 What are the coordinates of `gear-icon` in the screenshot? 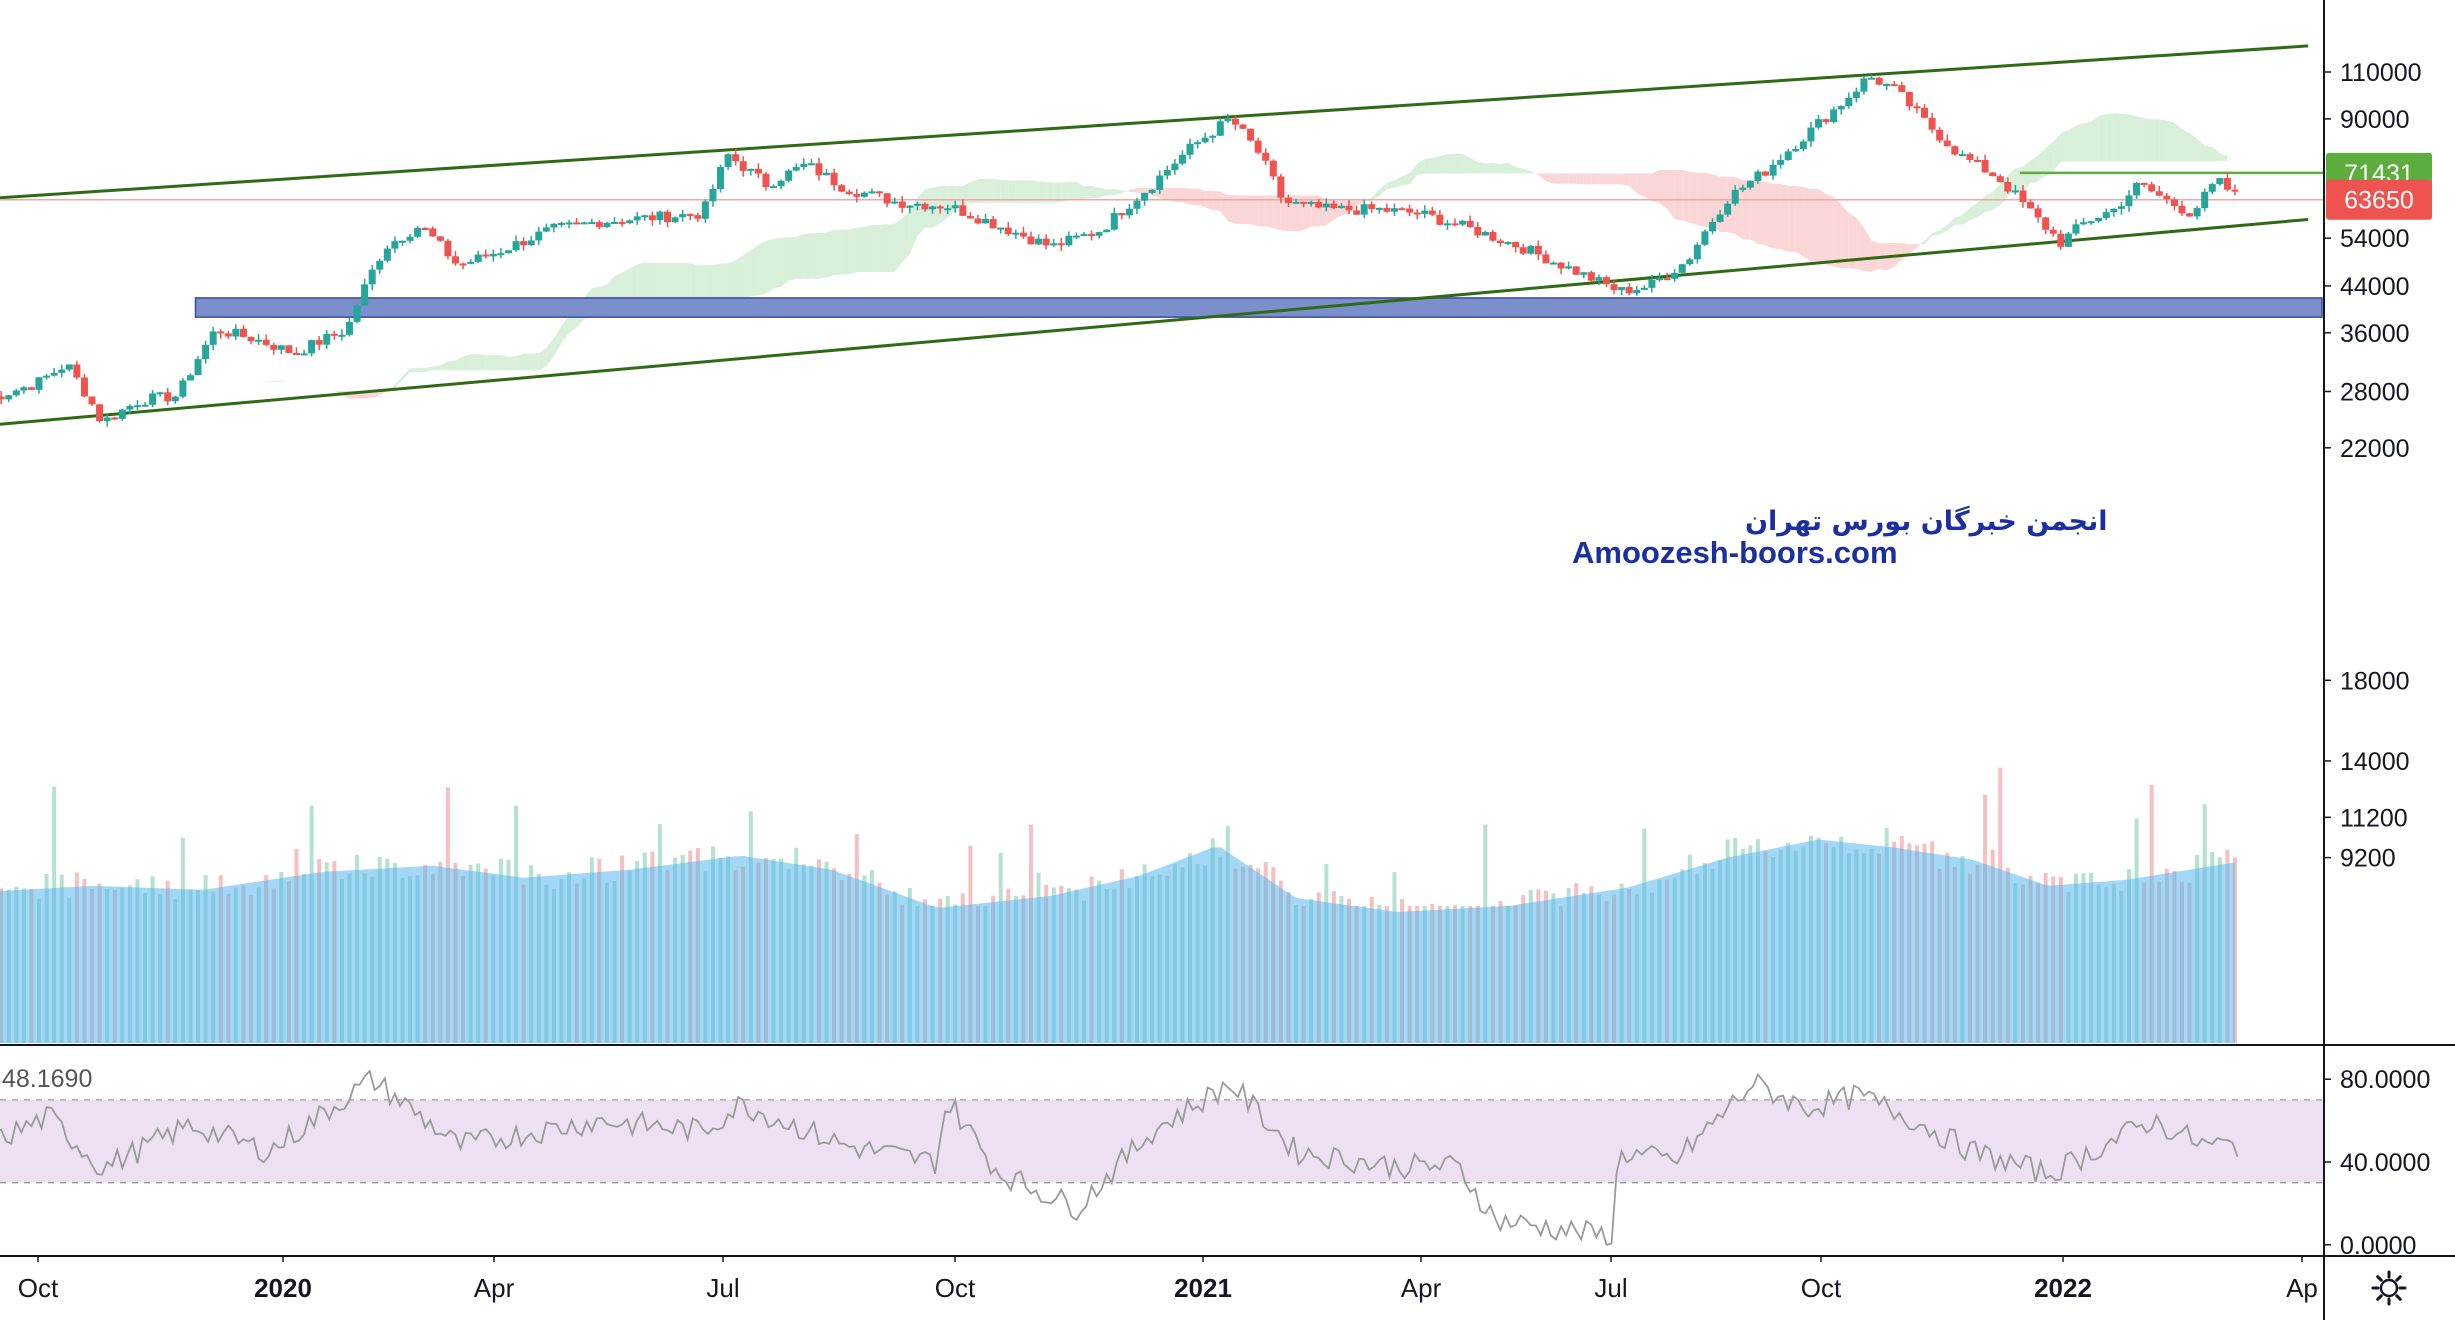 It's located at (2389, 1288).